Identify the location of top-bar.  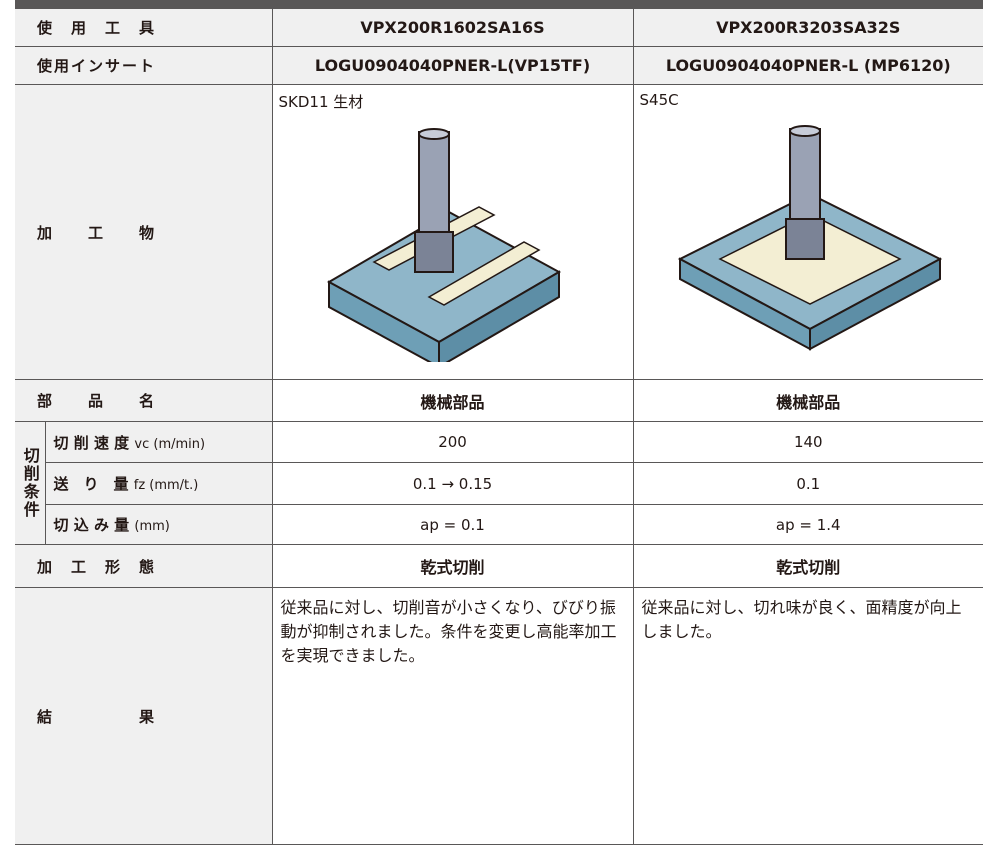
(499, 4).